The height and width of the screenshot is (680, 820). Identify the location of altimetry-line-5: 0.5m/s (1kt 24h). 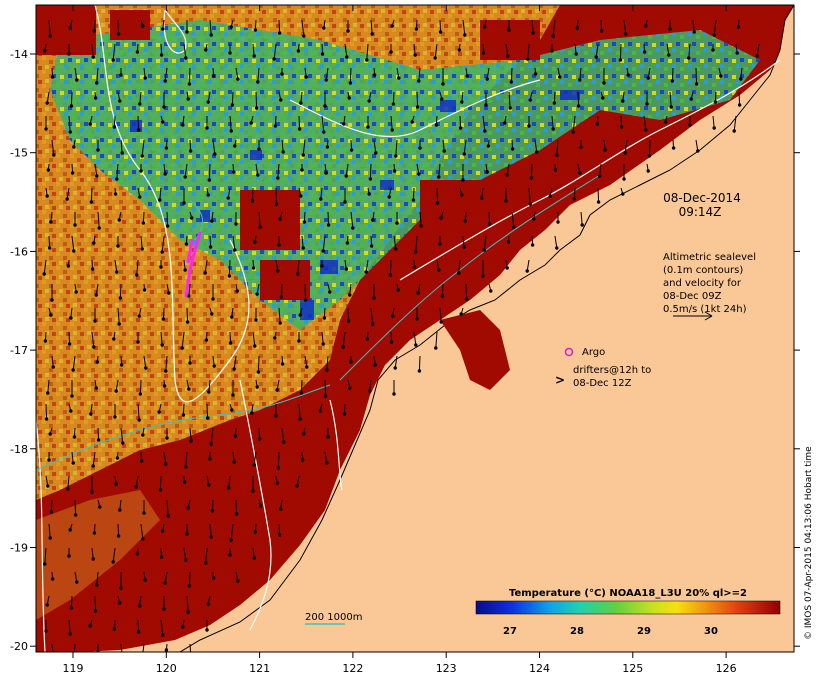
(705, 309).